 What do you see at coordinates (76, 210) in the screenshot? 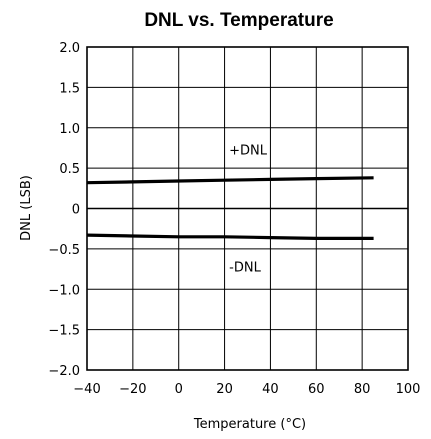
I see `y-tick-label: 0` at bounding box center [76, 210].